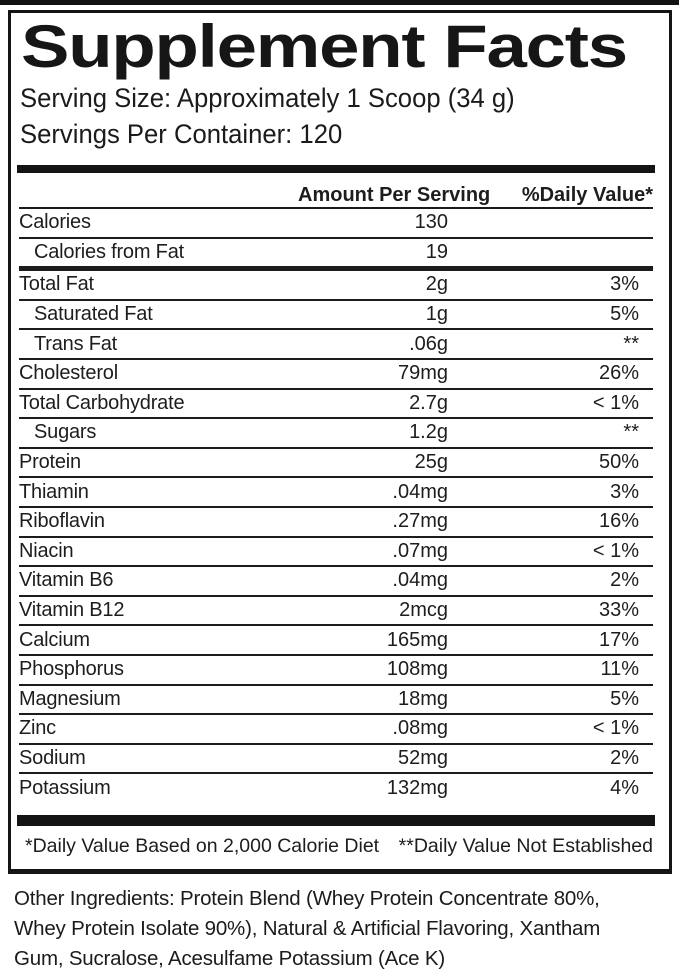  What do you see at coordinates (336, 316) in the screenshot?
I see `row-saturated-fat: Saturated Fat 1g 5%` at bounding box center [336, 316].